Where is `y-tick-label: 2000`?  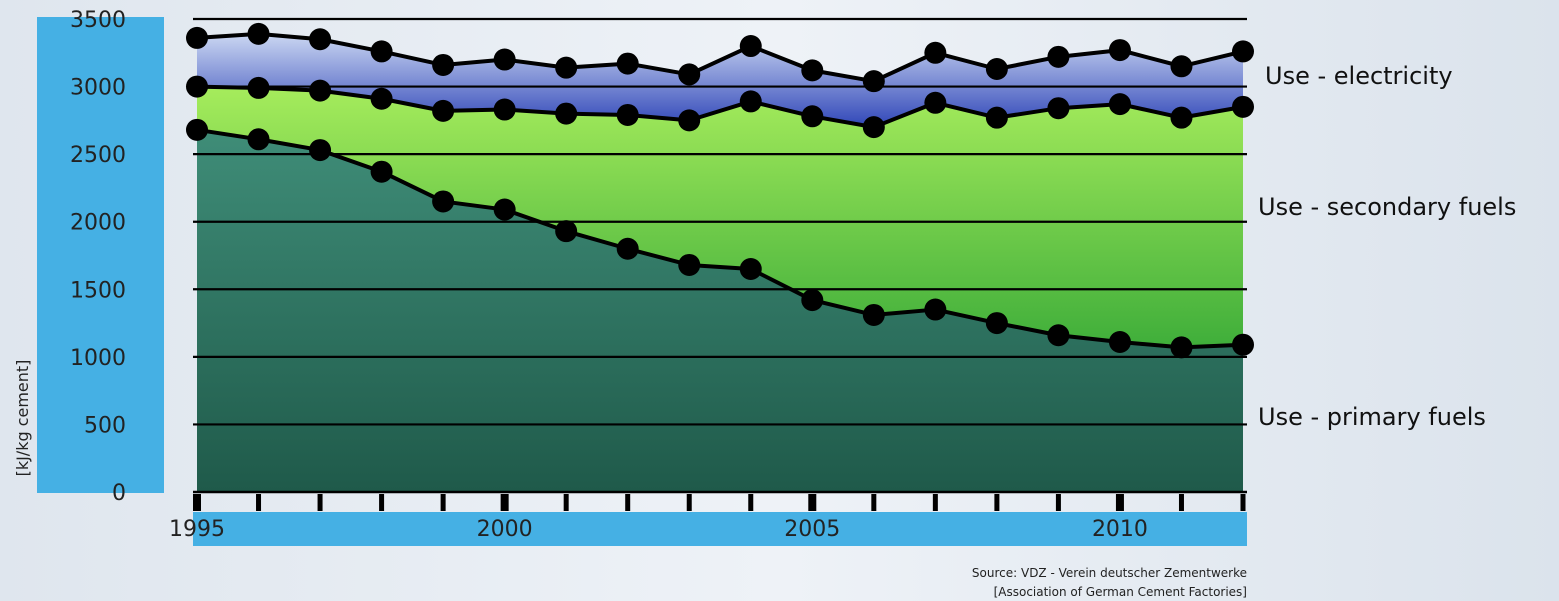
y-tick-label: 2000 is located at coordinates (98, 223).